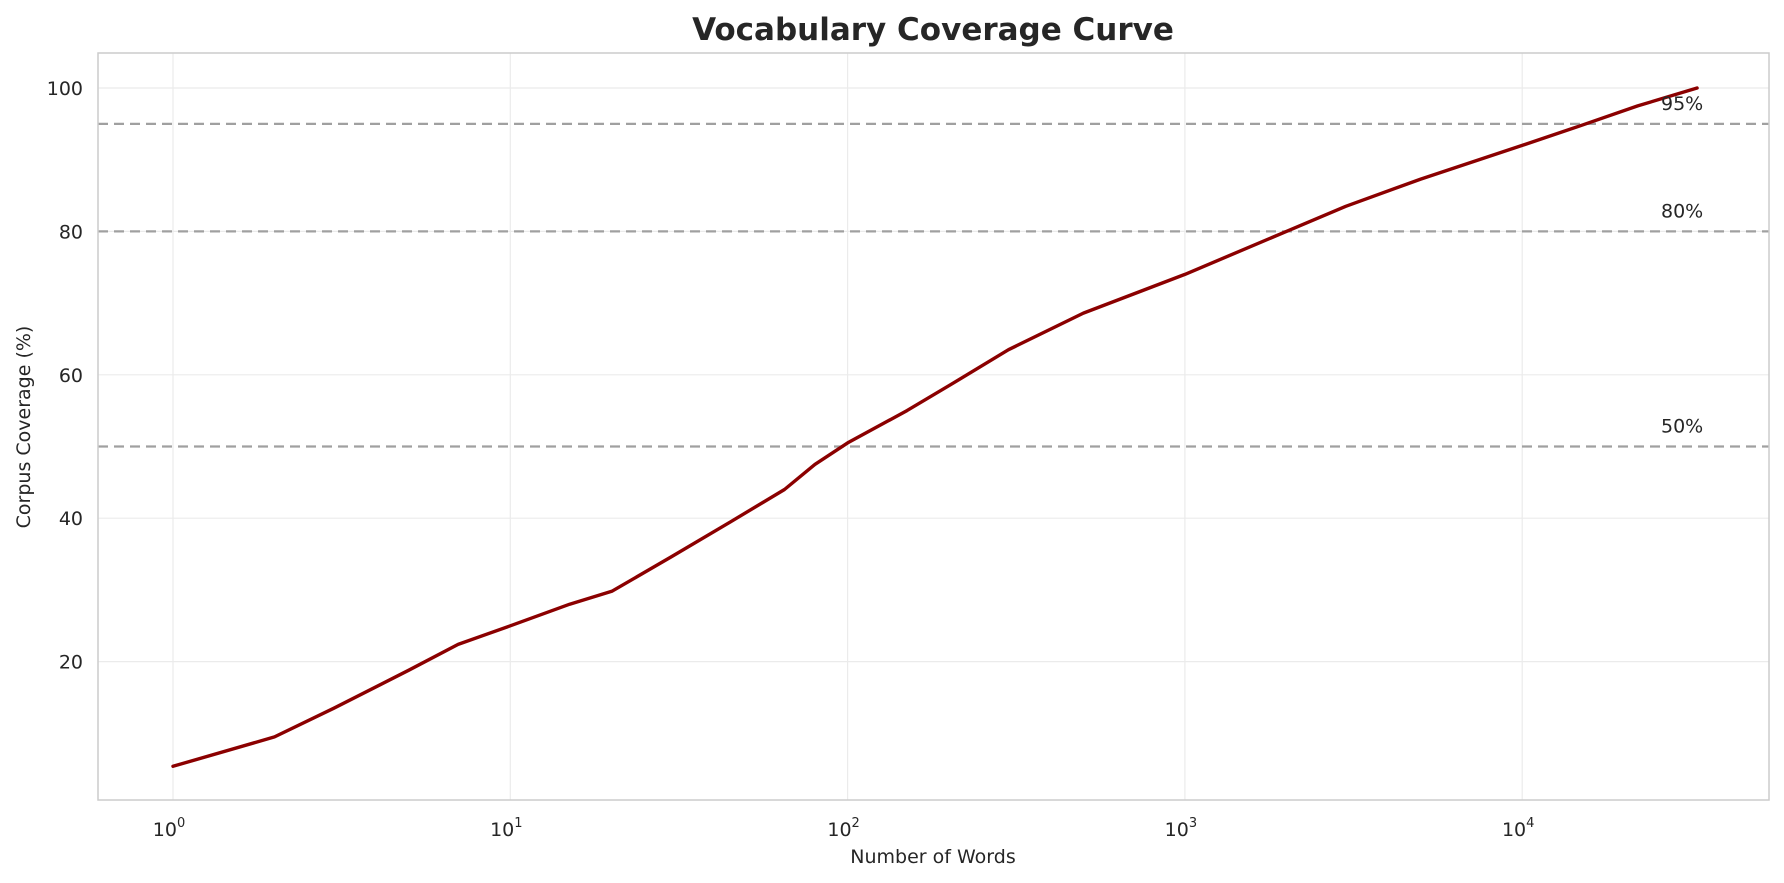  What do you see at coordinates (71, 232) in the screenshot?
I see `y-tick-label: 80` at bounding box center [71, 232].